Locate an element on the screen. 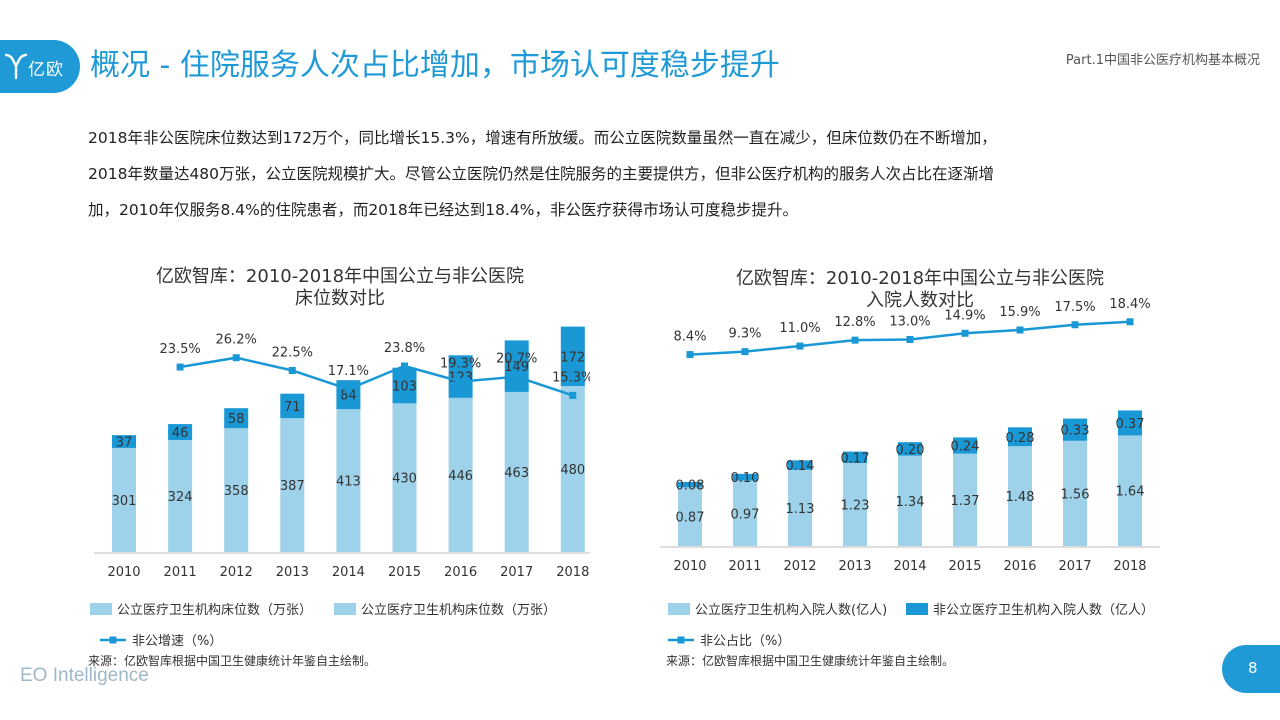 This screenshot has height=720, width=1280. source-note-right: 来源：亿欧智库根据中国卫生健康统计年鉴自主绘制。 is located at coordinates (810, 661).